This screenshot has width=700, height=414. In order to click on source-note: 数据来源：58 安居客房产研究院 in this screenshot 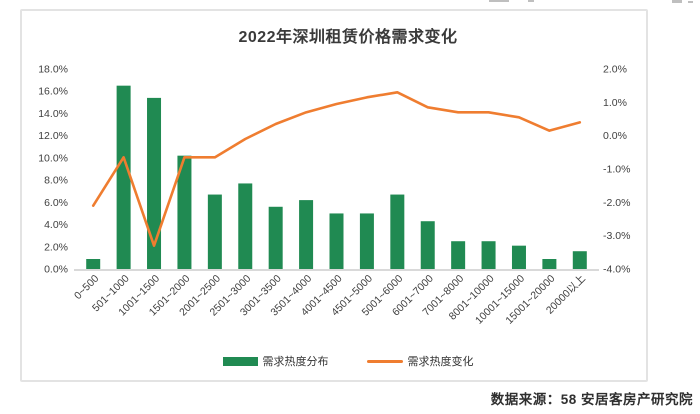, I will do `click(591, 399)`.